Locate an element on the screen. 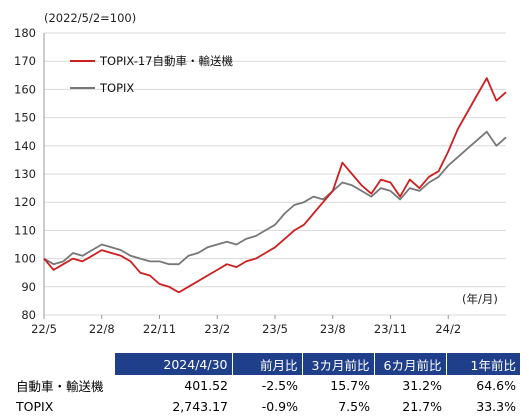 The image size is (529, 419). row-label: 自動車・輸送機 is located at coordinates (64, 385).